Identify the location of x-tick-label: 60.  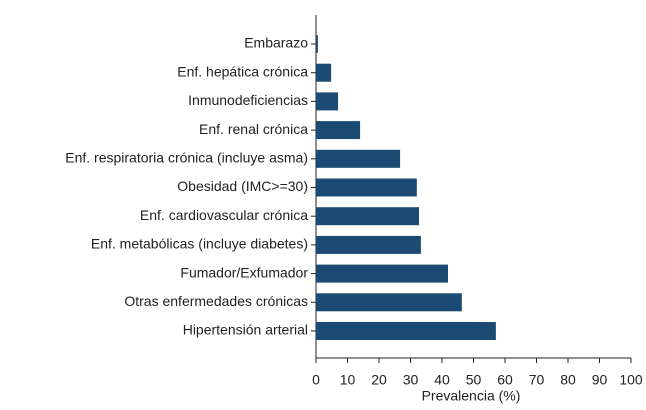
(505, 380).